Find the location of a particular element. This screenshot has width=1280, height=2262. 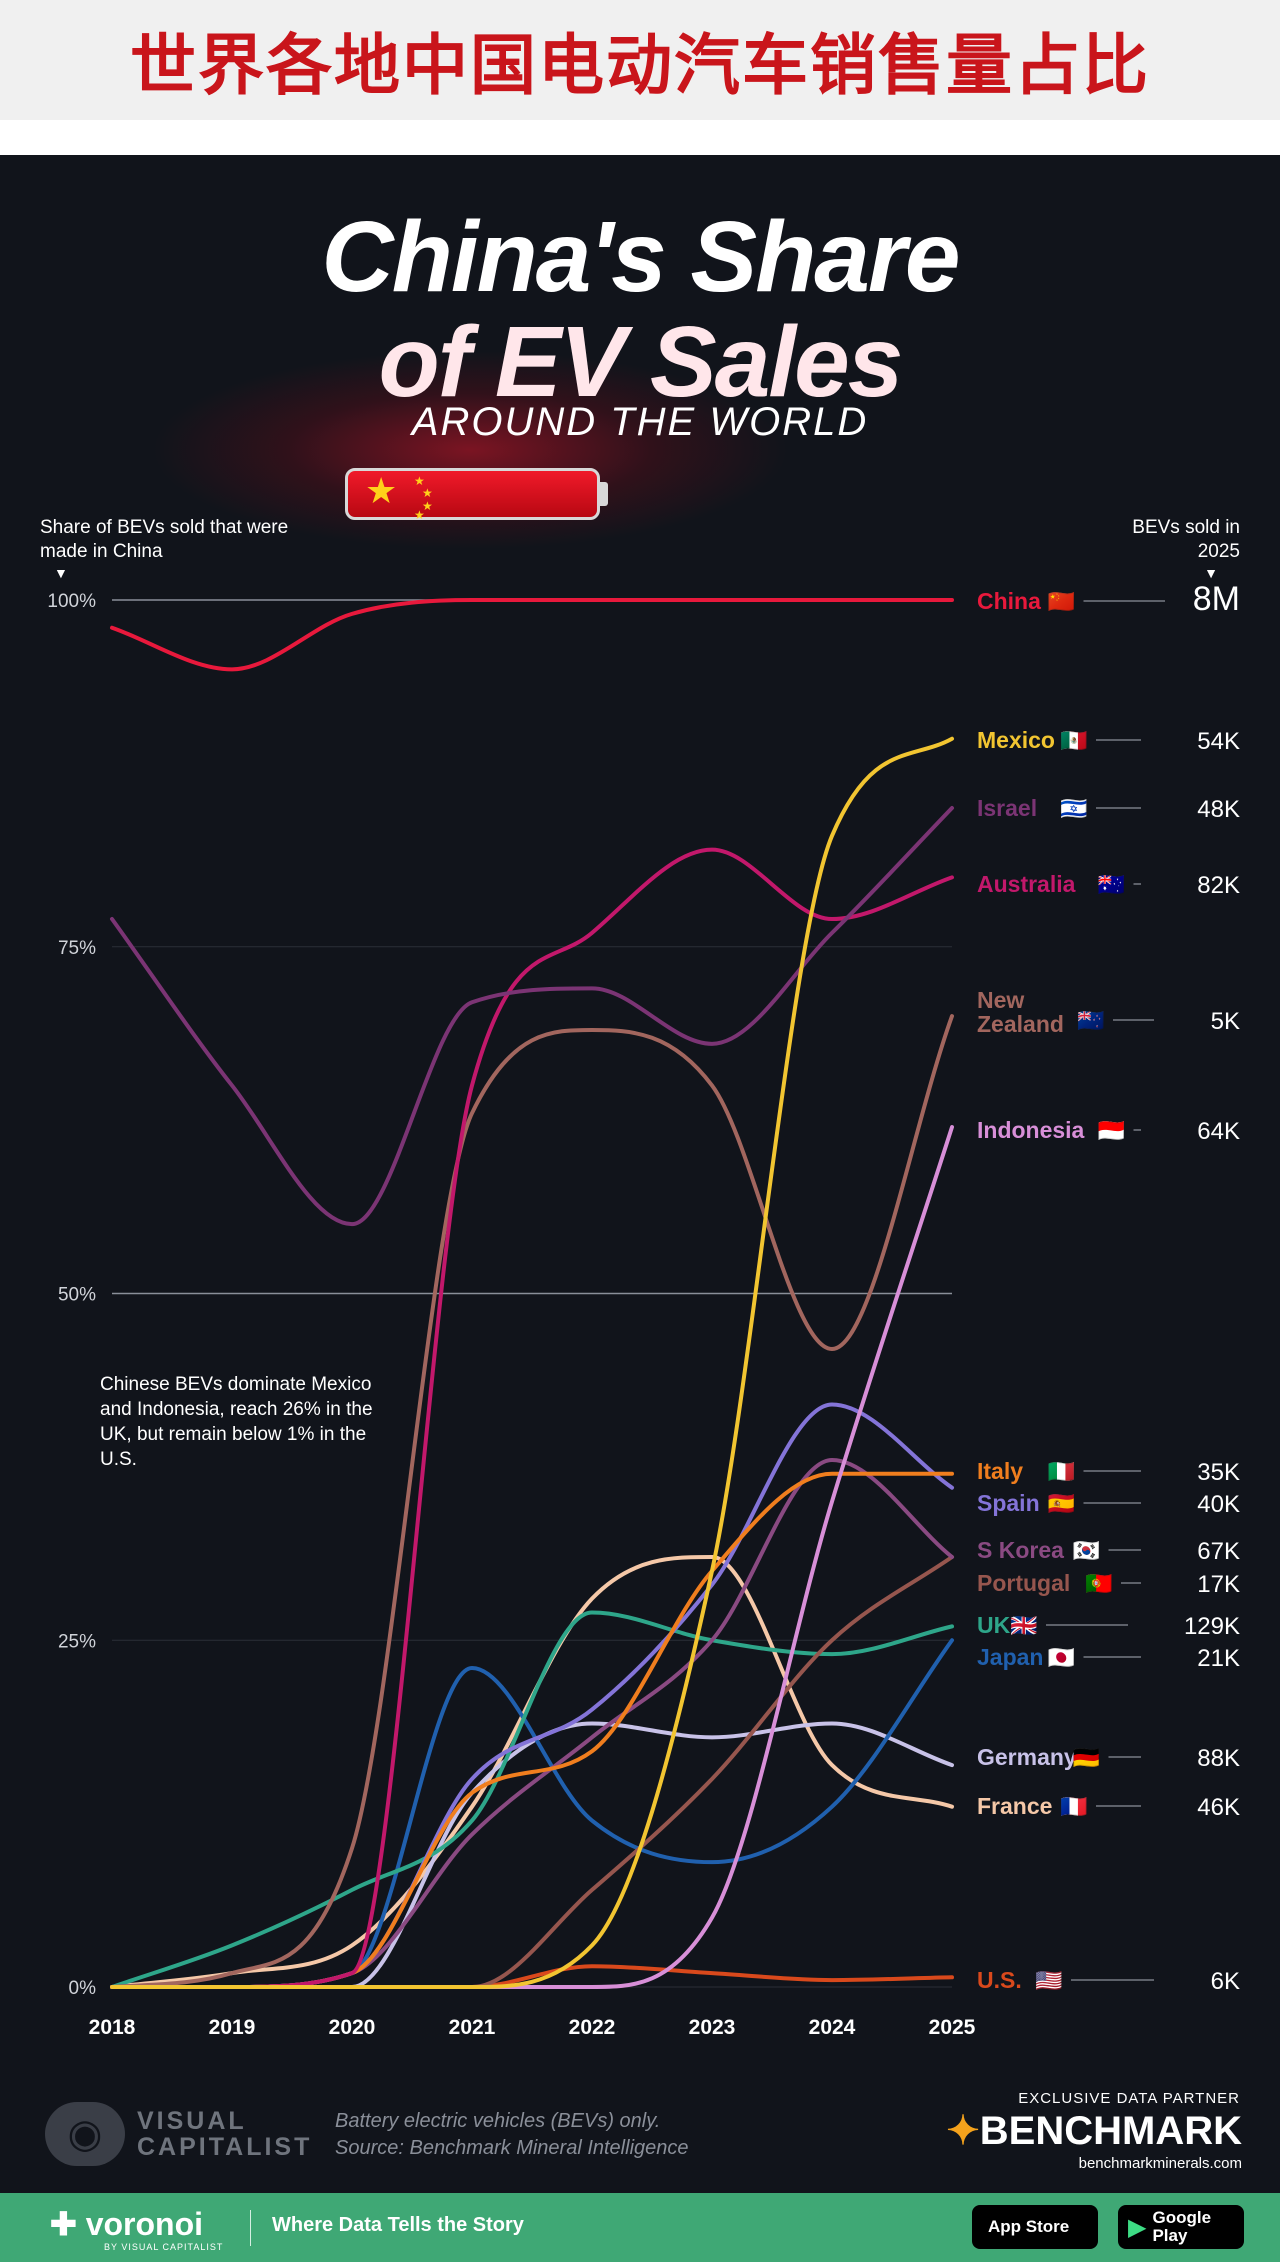

flag-icon-uk: 🇬🇧 is located at coordinates (1023, 1626).